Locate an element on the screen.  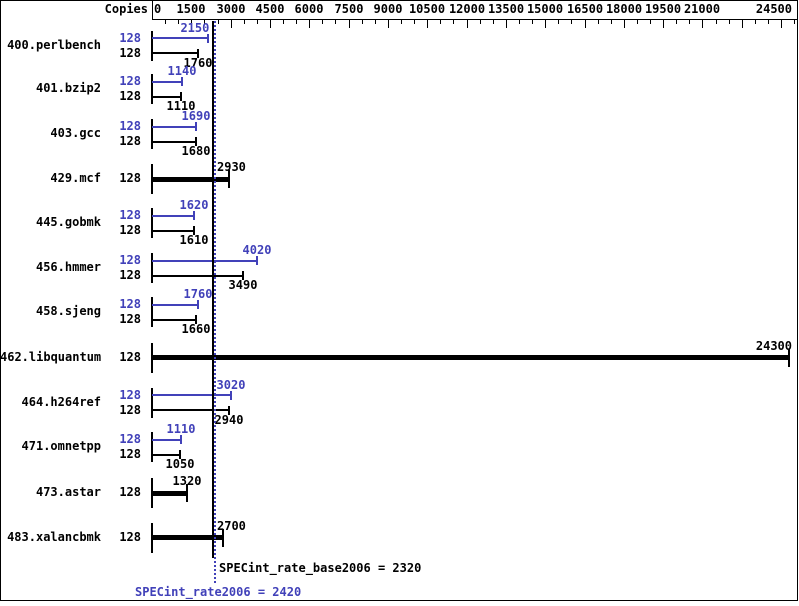
peak-value-label: 1110 is located at coordinates (181, 429).